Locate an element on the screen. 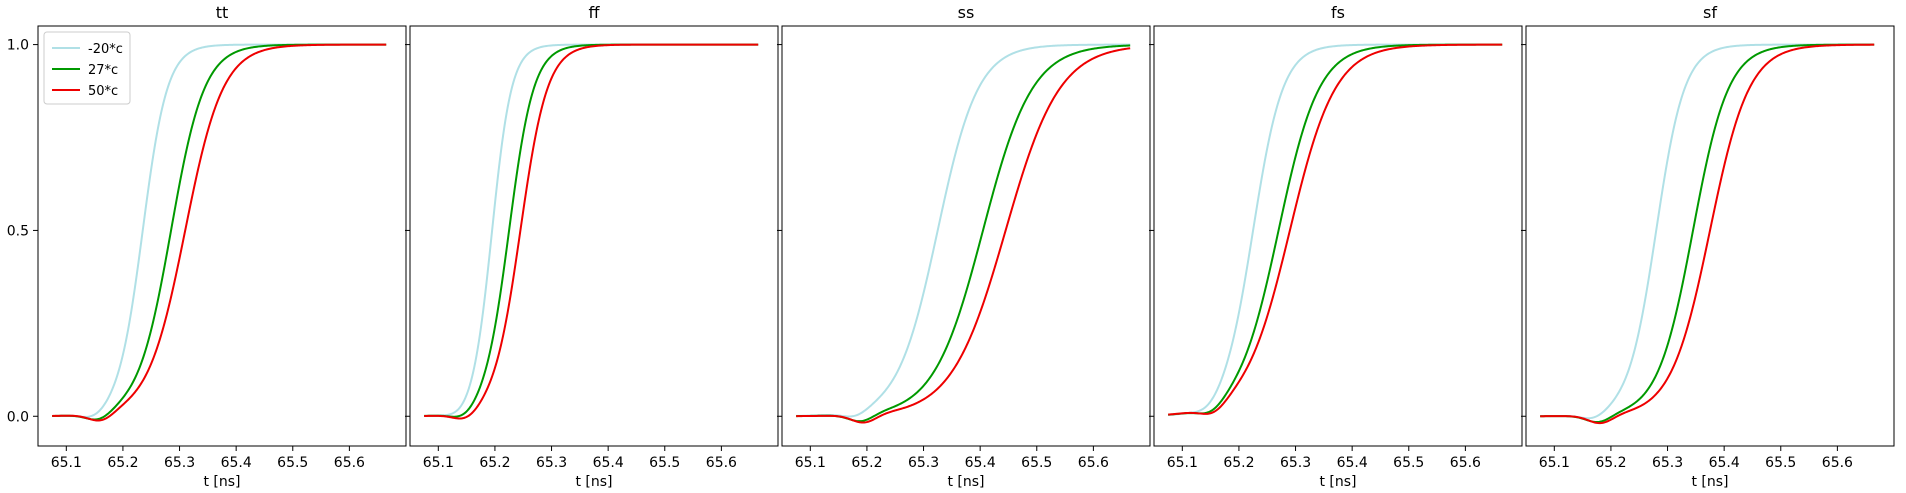 The width and height of the screenshot is (1906, 493). legend-label: 50*c is located at coordinates (103, 91).